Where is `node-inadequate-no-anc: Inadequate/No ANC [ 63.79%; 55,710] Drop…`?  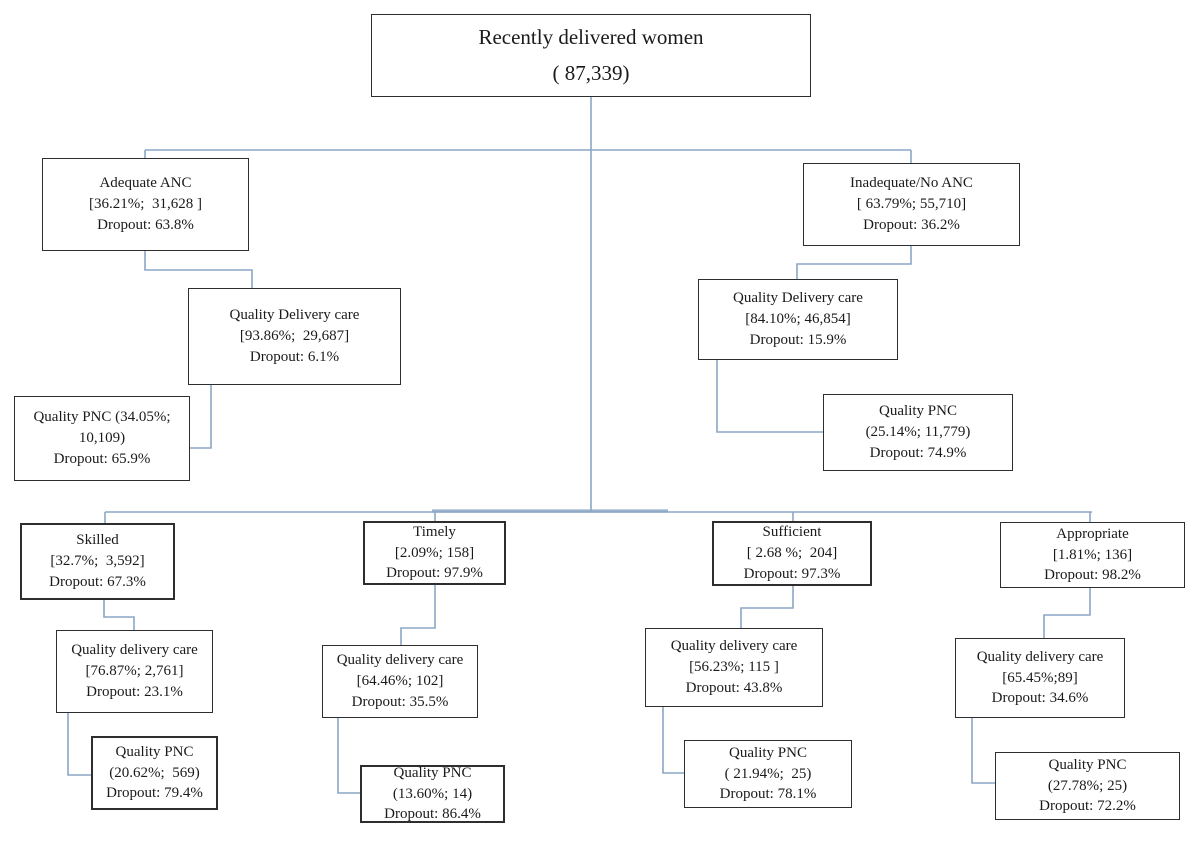 node-inadequate-no-anc: Inadequate/No ANC [ 63.79%; 55,710] Drop… is located at coordinates (911, 204).